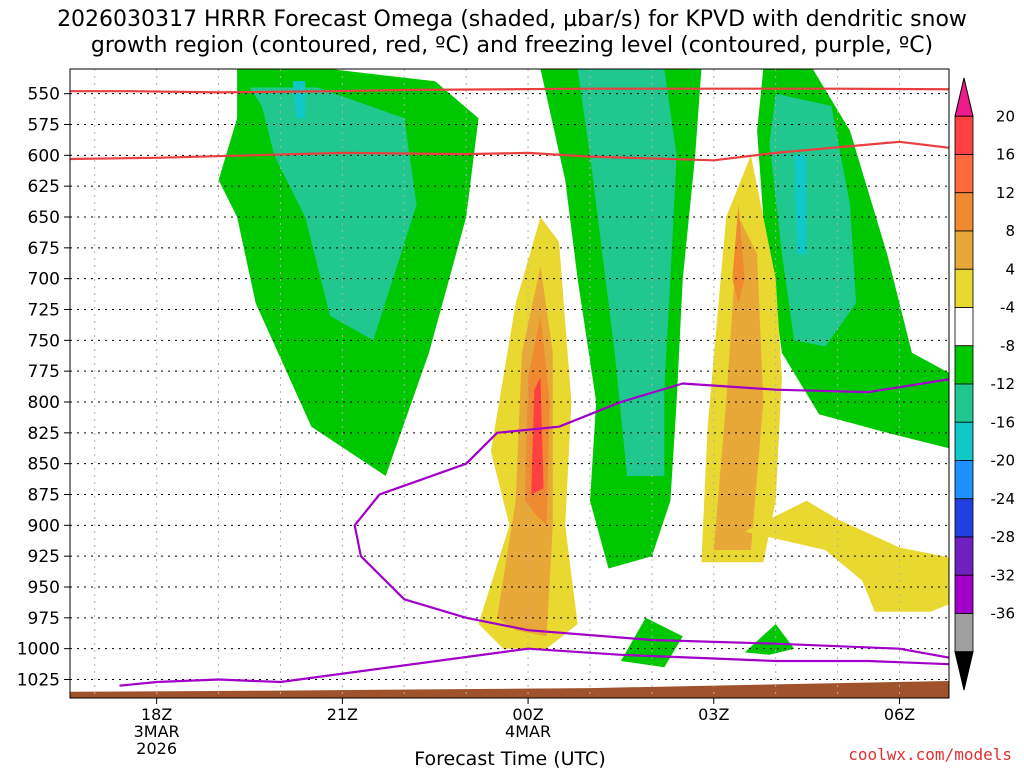 Image resolution: width=1024 pixels, height=768 pixels. Describe the element at coordinates (1005, 116) in the screenshot. I see `colorbar-label: 20` at that location.